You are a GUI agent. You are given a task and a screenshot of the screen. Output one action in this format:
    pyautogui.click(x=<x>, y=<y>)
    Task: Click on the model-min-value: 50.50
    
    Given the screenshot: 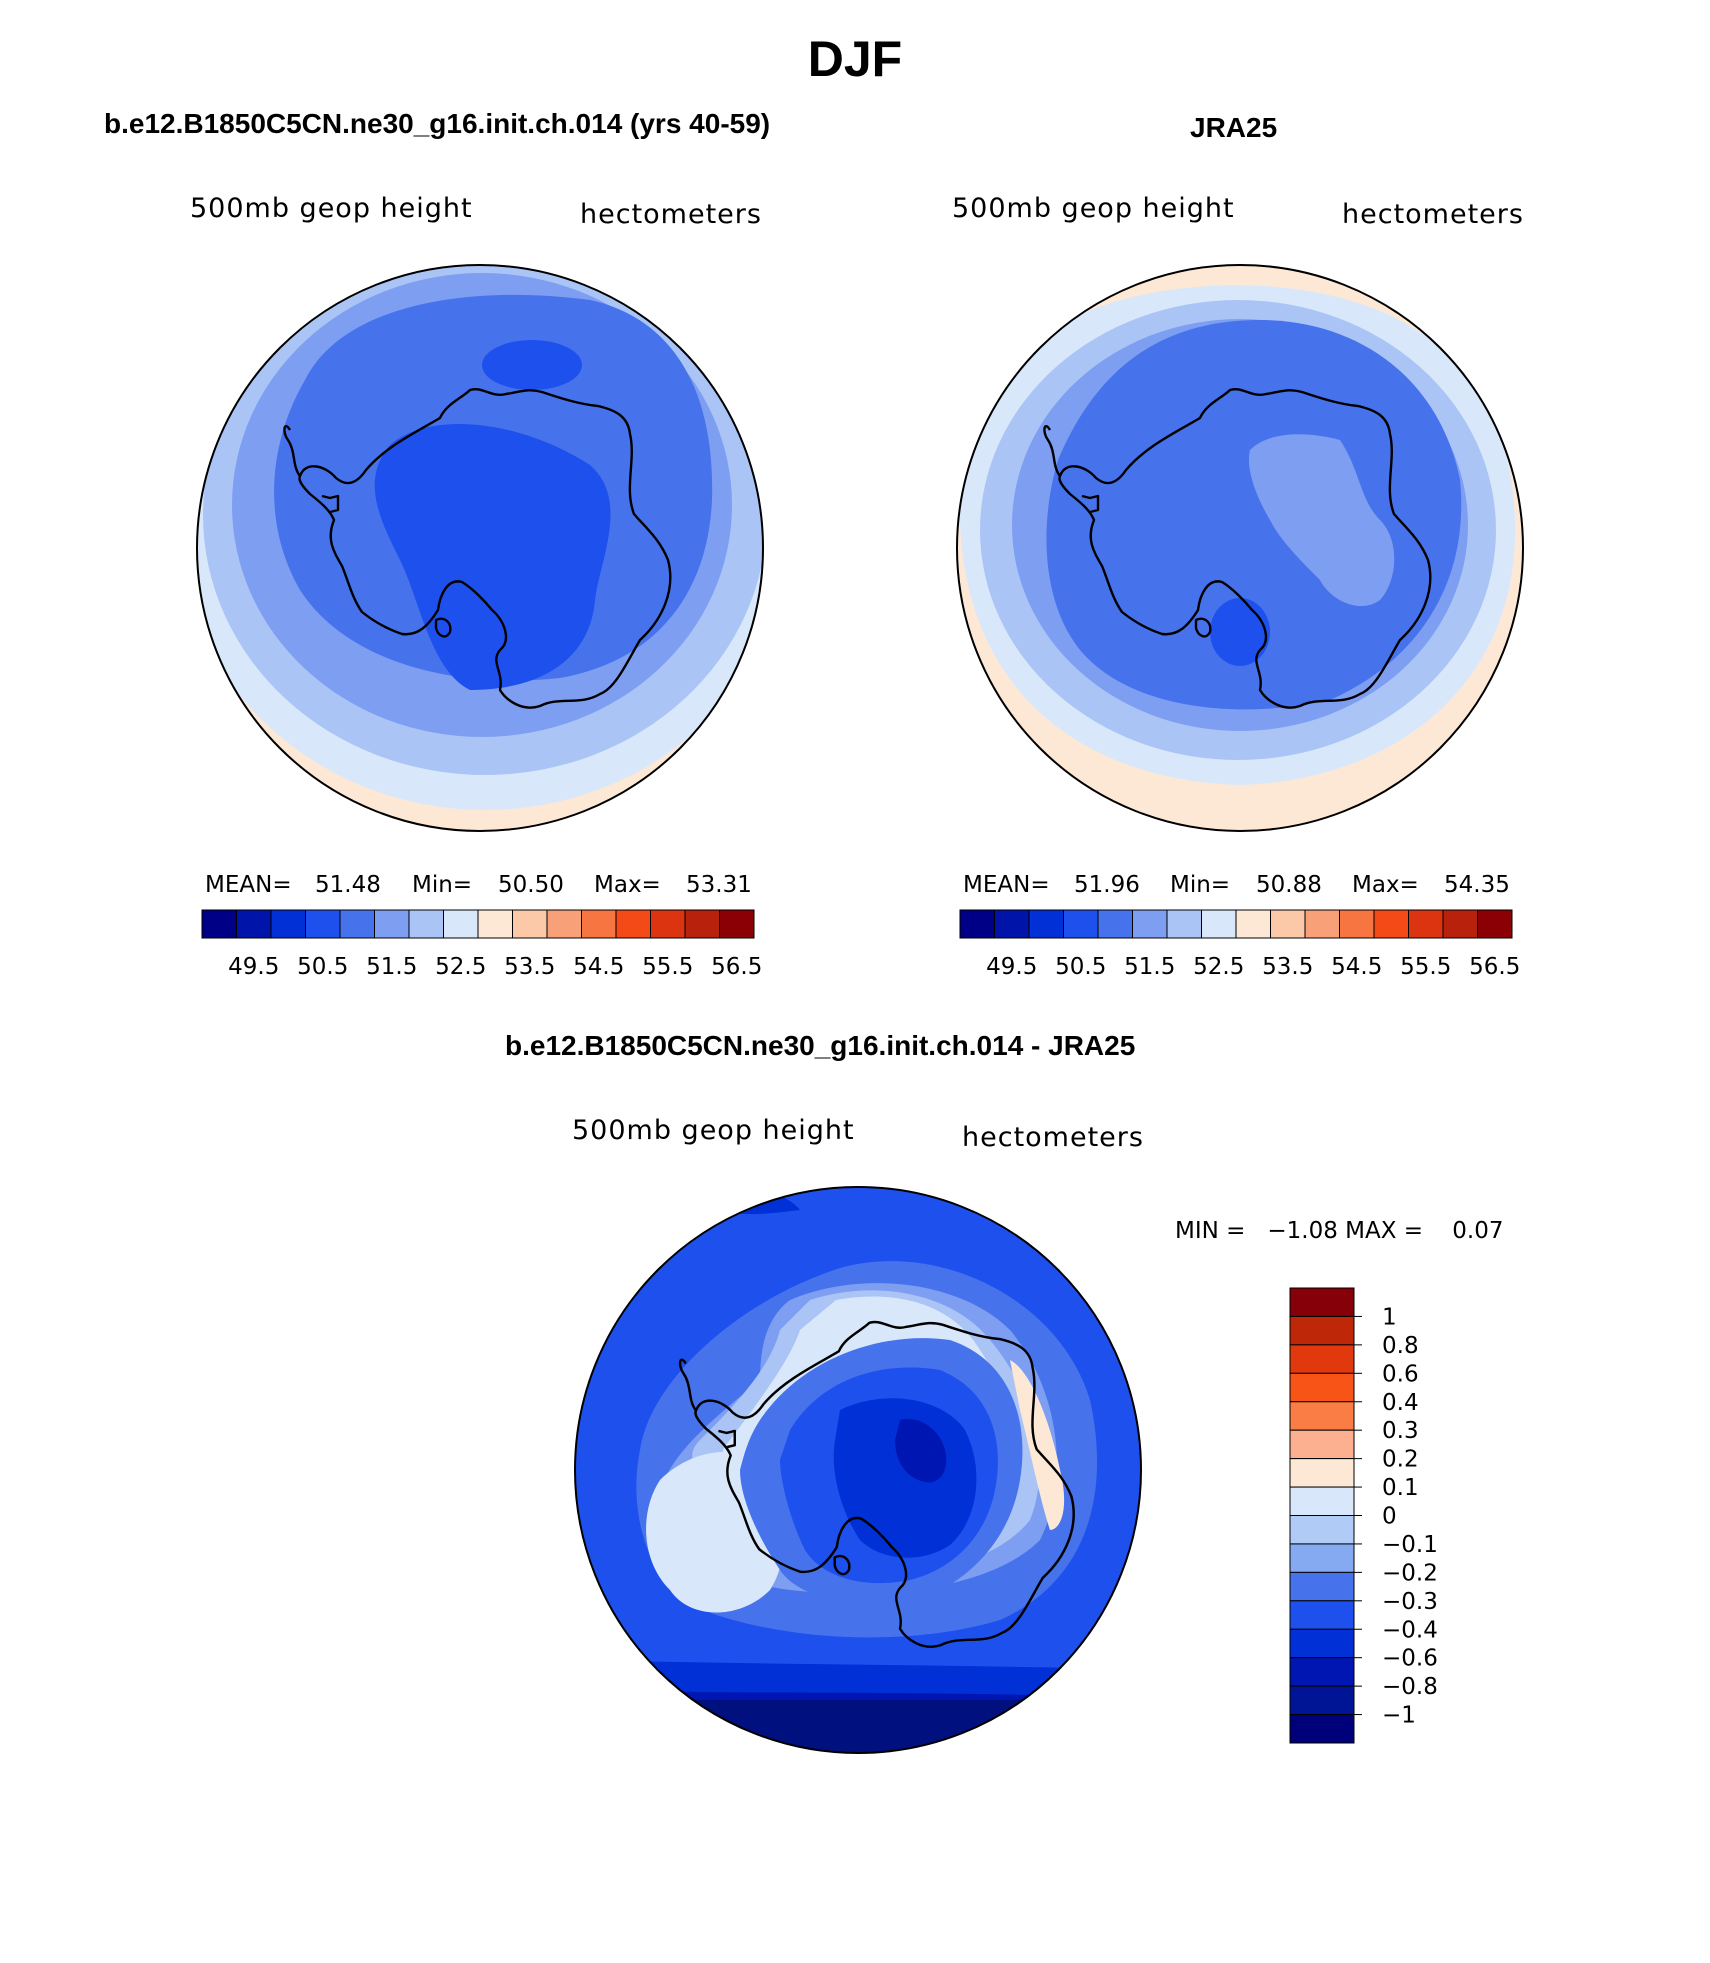 What is the action you would take?
    pyautogui.click(x=531, y=885)
    